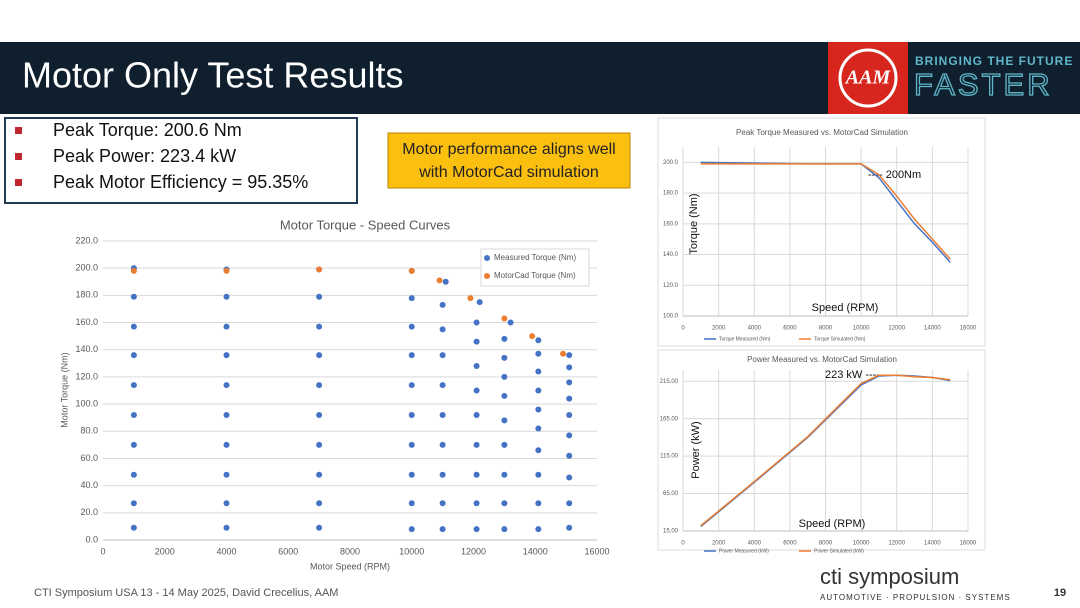 The height and width of the screenshot is (608, 1080). What do you see at coordinates (983, 84) in the screenshot?
I see `tagline-big: FASTER` at bounding box center [983, 84].